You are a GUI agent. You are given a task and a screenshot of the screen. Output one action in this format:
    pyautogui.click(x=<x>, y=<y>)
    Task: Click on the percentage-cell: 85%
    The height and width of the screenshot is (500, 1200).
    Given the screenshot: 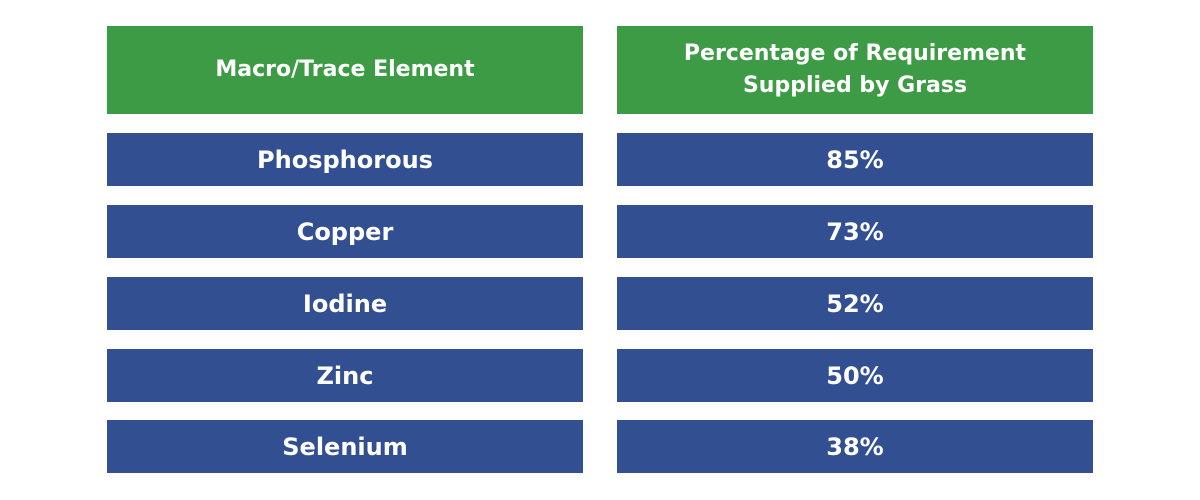 What is the action you would take?
    pyautogui.click(x=855, y=159)
    